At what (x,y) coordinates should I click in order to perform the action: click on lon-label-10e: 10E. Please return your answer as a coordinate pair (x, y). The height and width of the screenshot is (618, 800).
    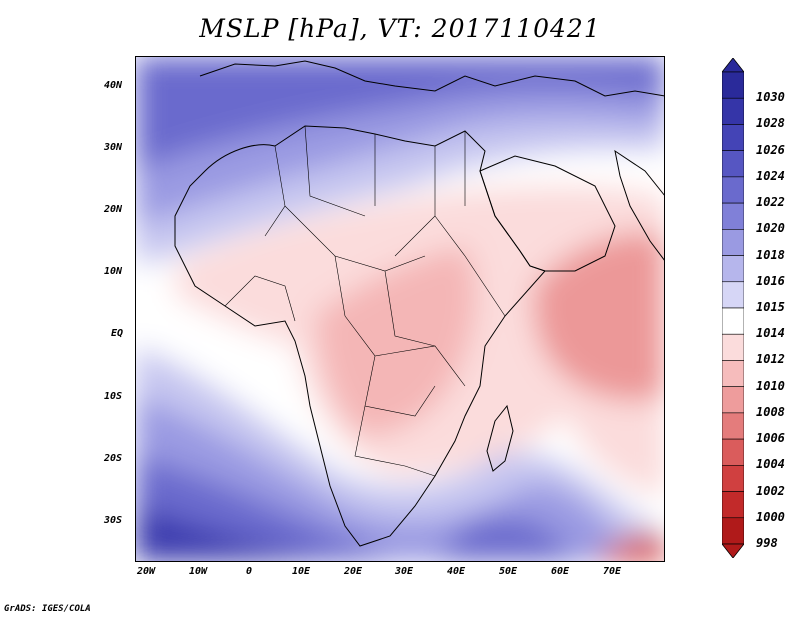
    Looking at the image, I should click on (301, 571).